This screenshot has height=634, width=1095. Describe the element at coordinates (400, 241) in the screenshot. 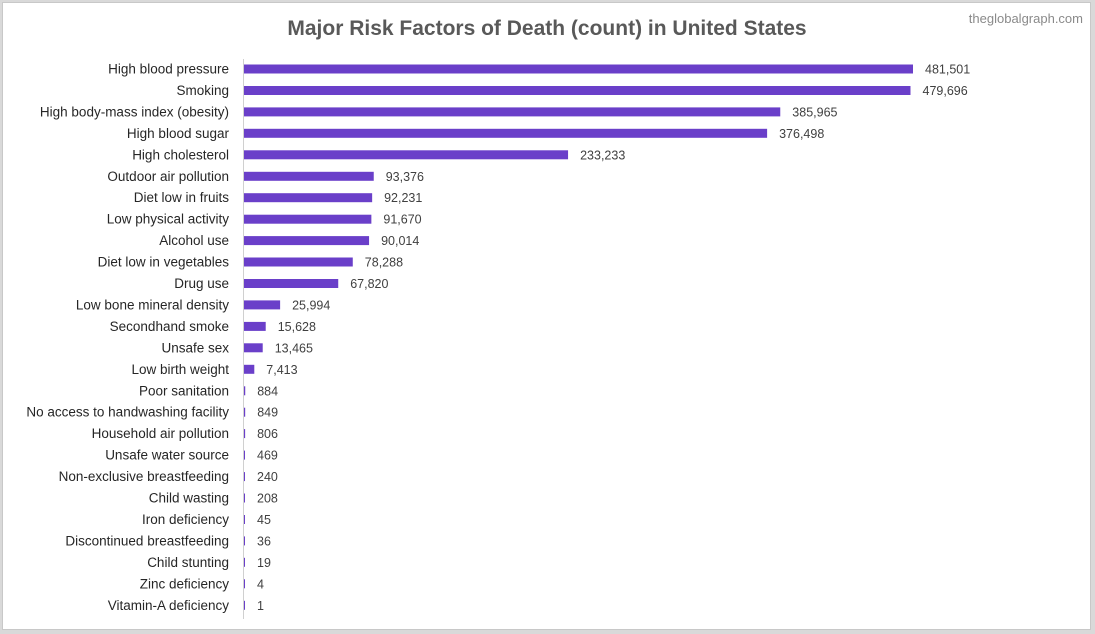

I see `value-label: 90,014` at that location.